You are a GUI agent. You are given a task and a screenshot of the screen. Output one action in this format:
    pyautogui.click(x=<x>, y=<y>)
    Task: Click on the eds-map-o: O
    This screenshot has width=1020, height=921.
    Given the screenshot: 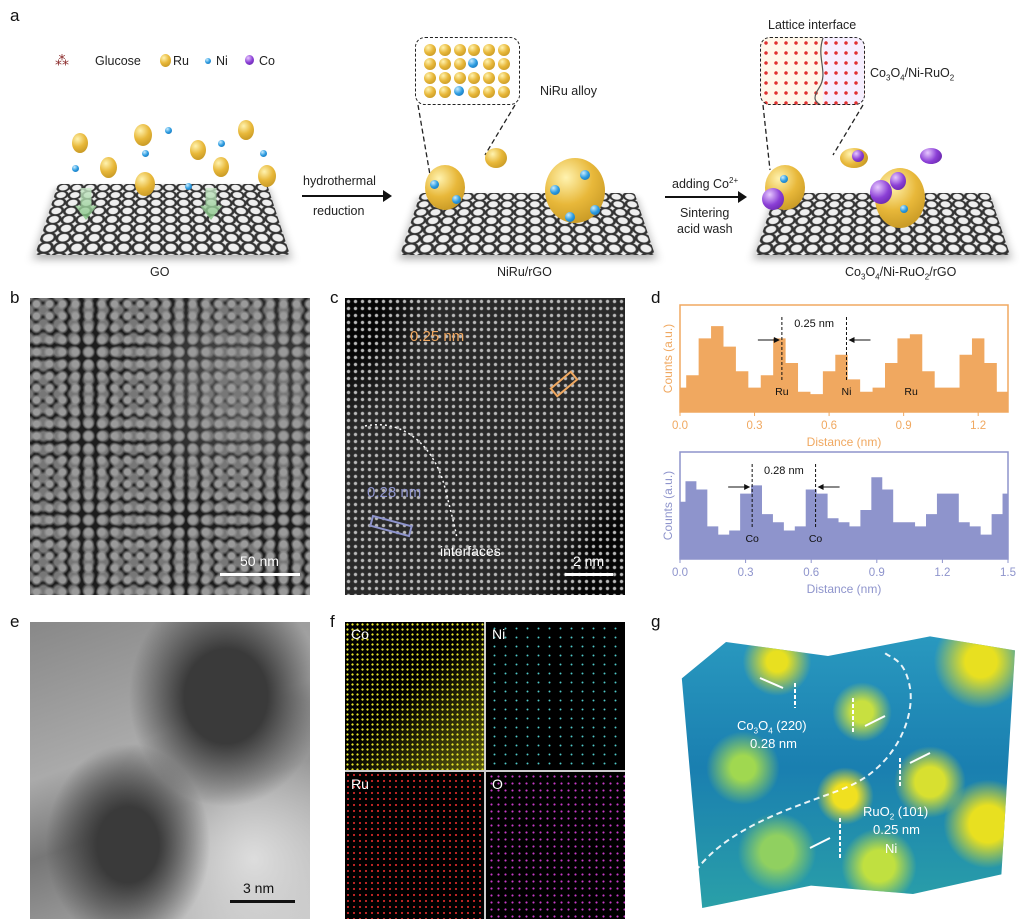 What is the action you would take?
    pyautogui.click(x=555, y=845)
    